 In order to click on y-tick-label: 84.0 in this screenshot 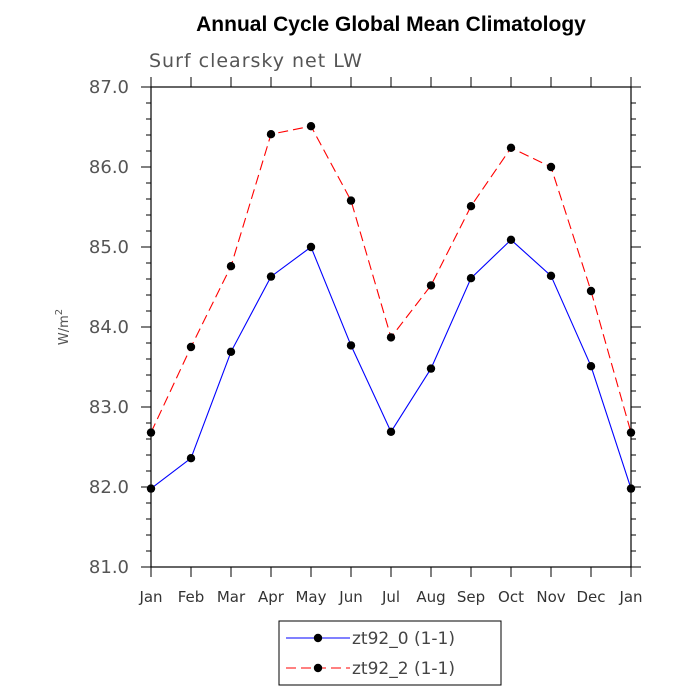, I will do `click(109, 327)`.